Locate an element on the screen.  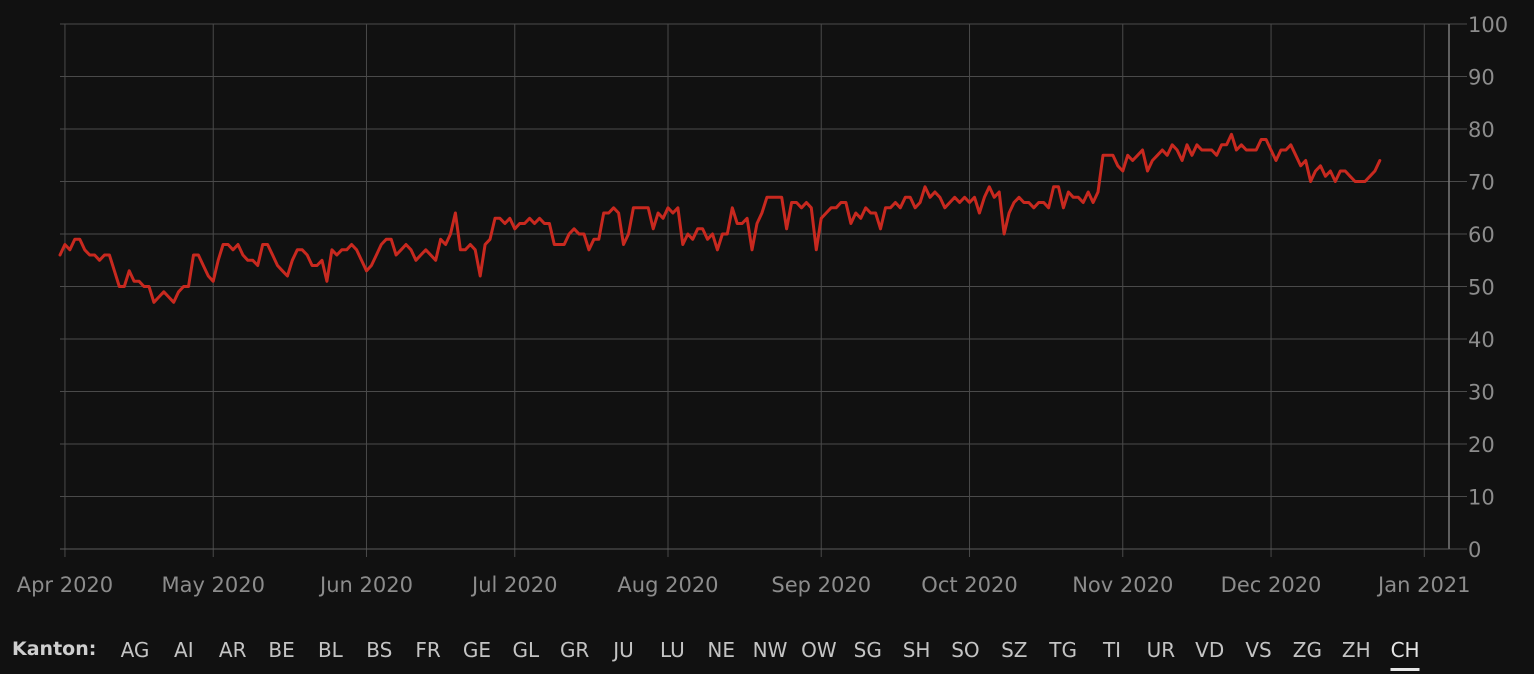
kanton-option-tg: TG is located at coordinates (1063, 650).